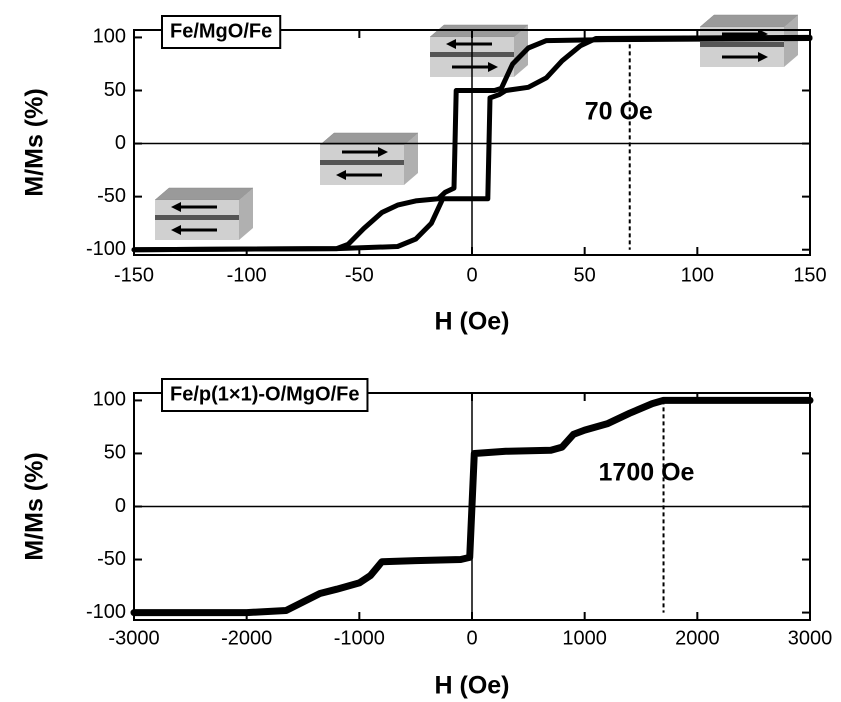 This screenshot has height=702, width=841. Describe the element at coordinates (134, 275) in the screenshot. I see `x-tick-label: -150` at that location.